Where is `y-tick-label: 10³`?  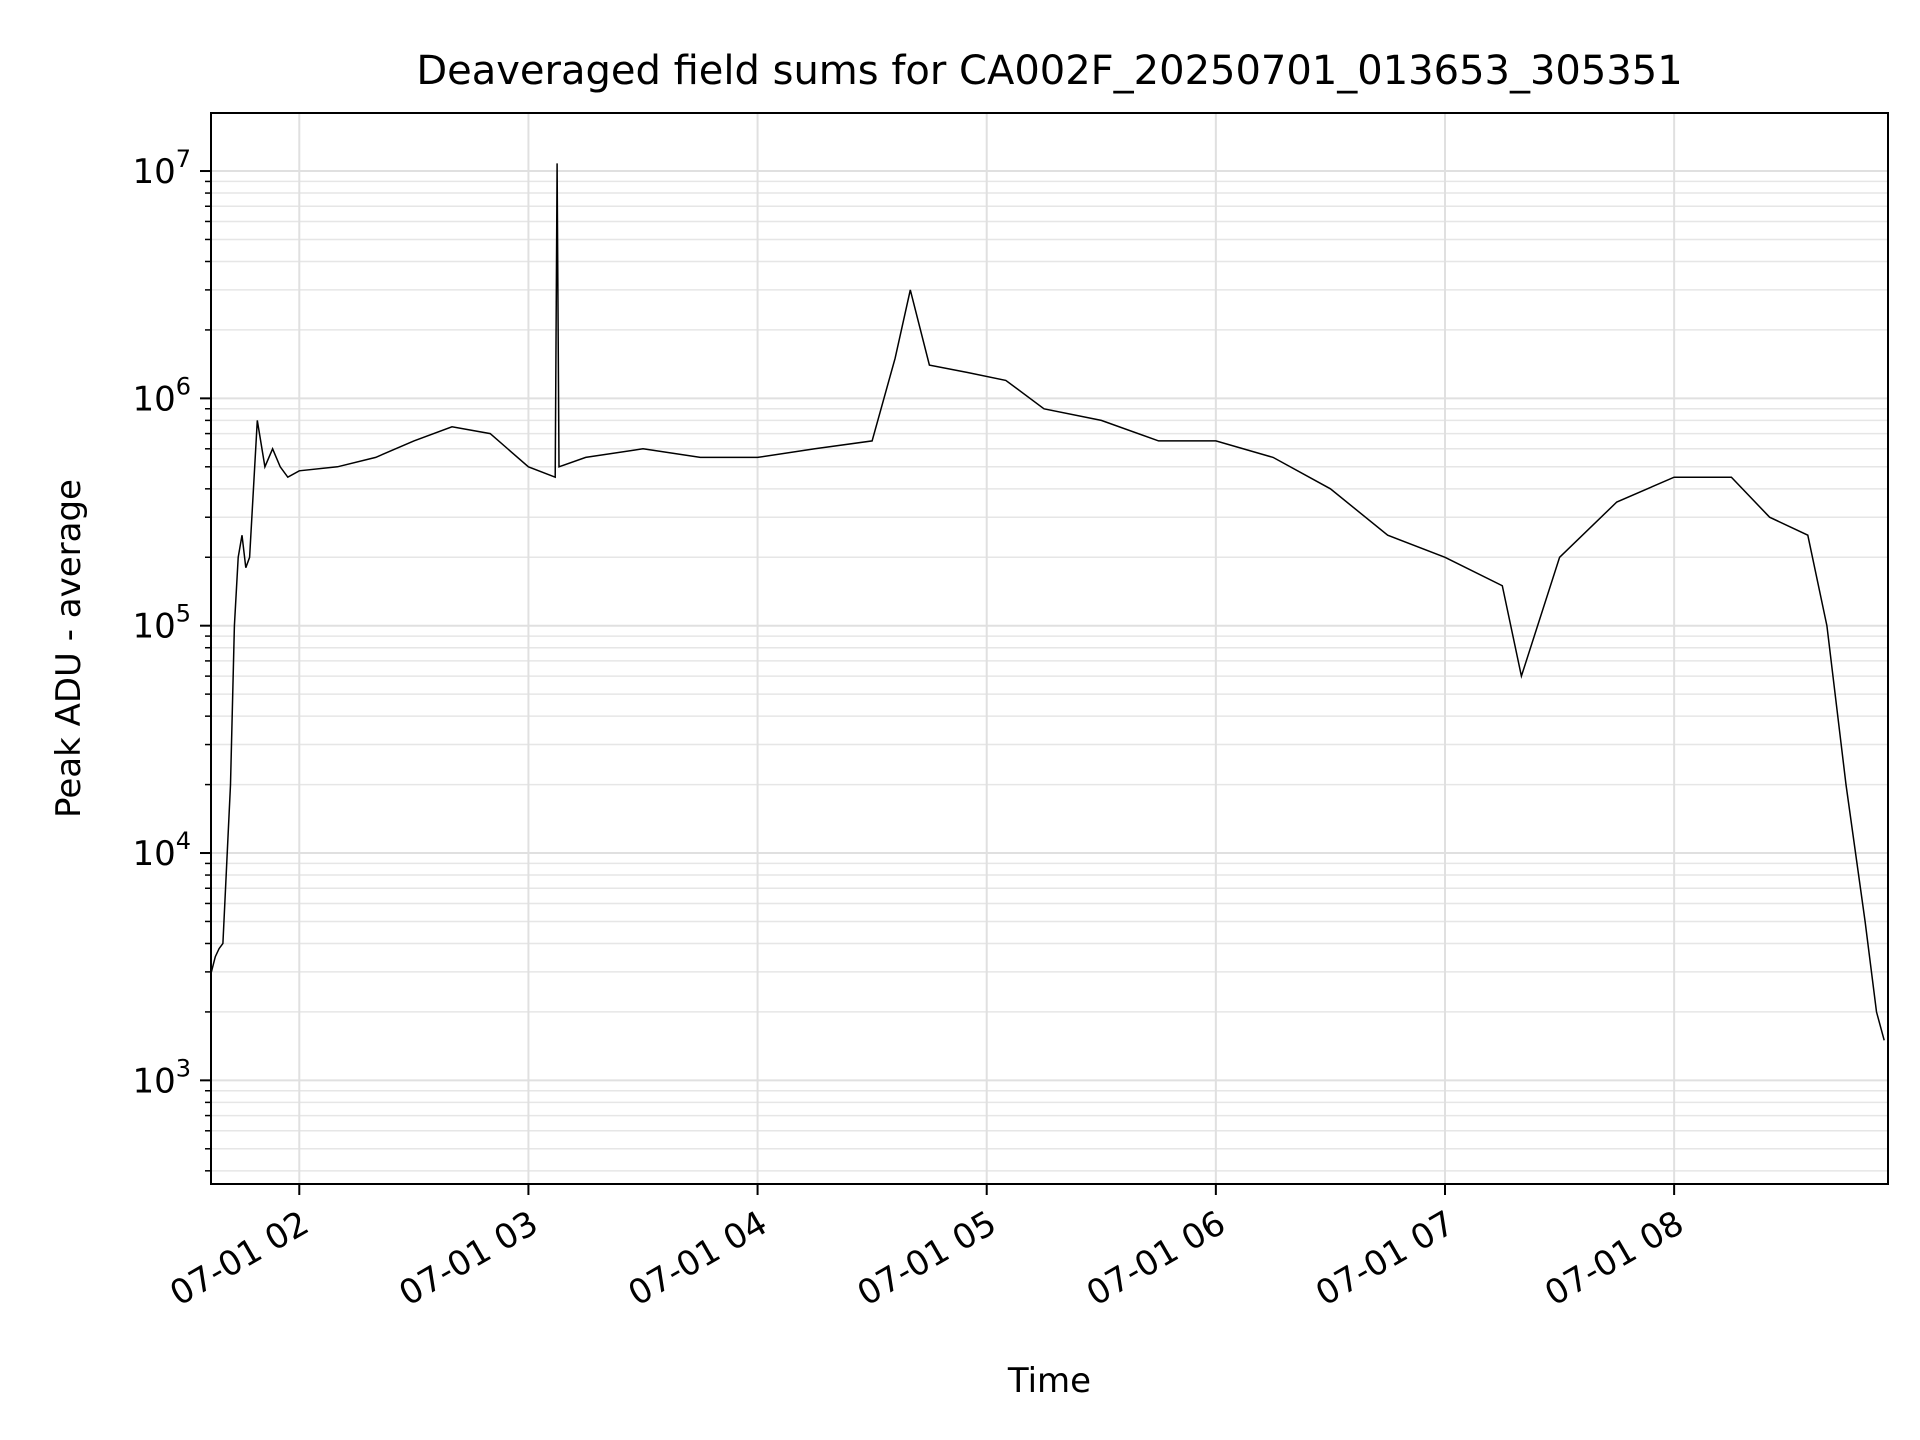
y-tick-label: 10³ is located at coordinates (161, 1077).